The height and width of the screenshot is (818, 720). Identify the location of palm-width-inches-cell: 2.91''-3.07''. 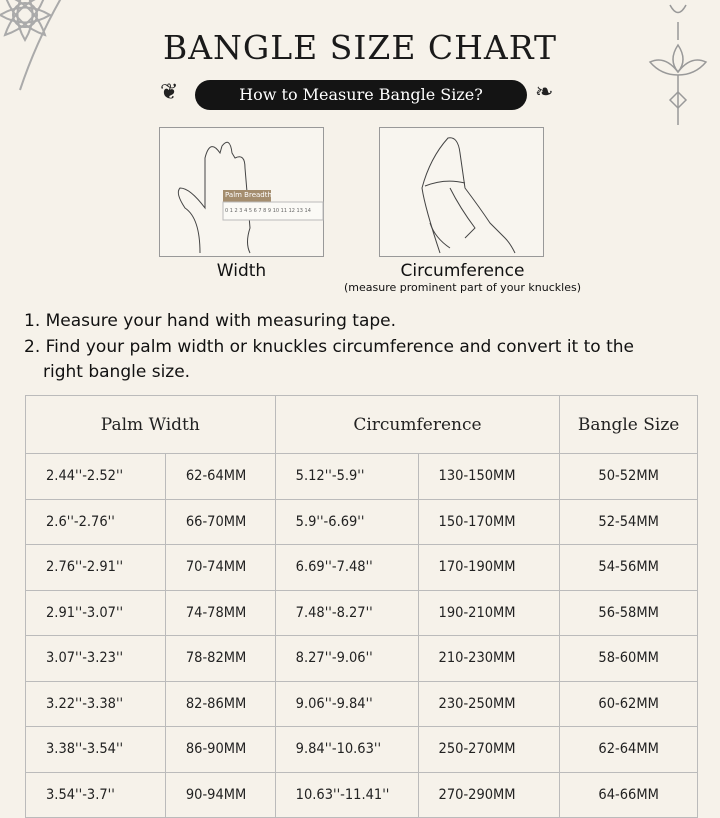
(95, 612).